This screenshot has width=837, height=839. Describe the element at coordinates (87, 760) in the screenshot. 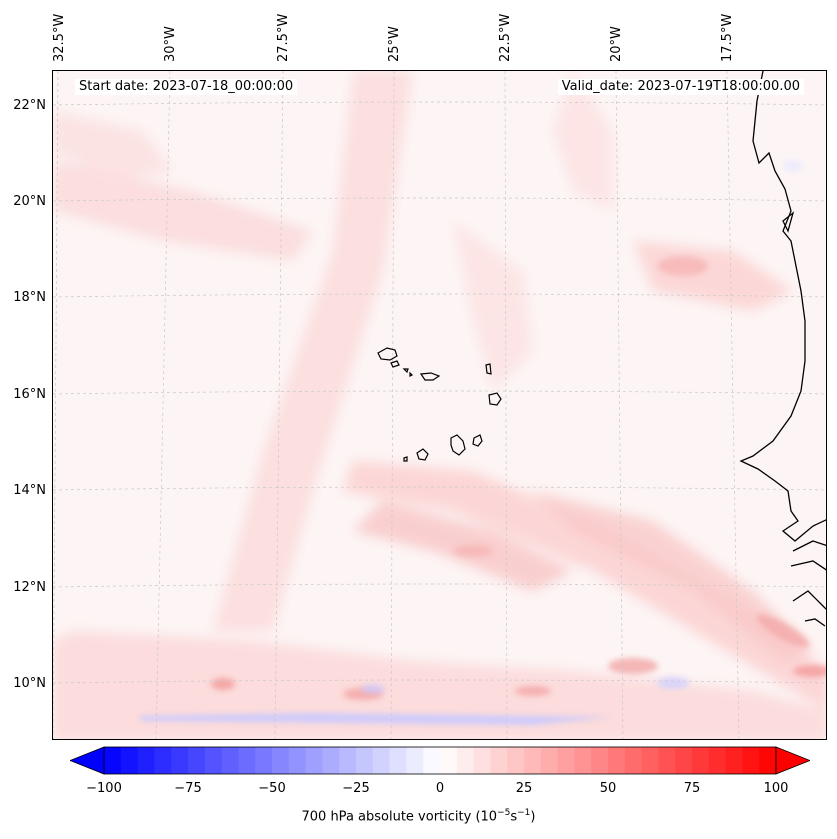

I see `colorbar-extend-low` at that location.